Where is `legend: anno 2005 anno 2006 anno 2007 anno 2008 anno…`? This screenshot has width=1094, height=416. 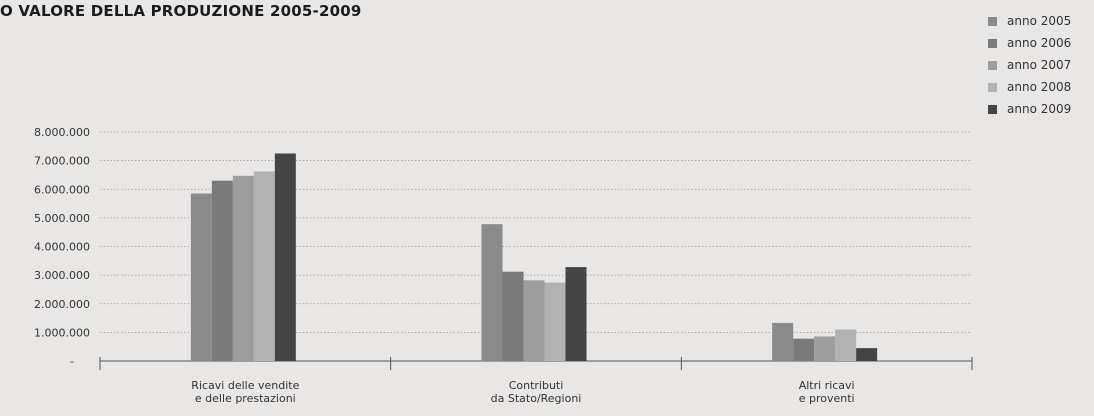
legend: anno 2005 anno 2006 anno 2007 anno 2008 anno… is located at coordinates (1029, 65).